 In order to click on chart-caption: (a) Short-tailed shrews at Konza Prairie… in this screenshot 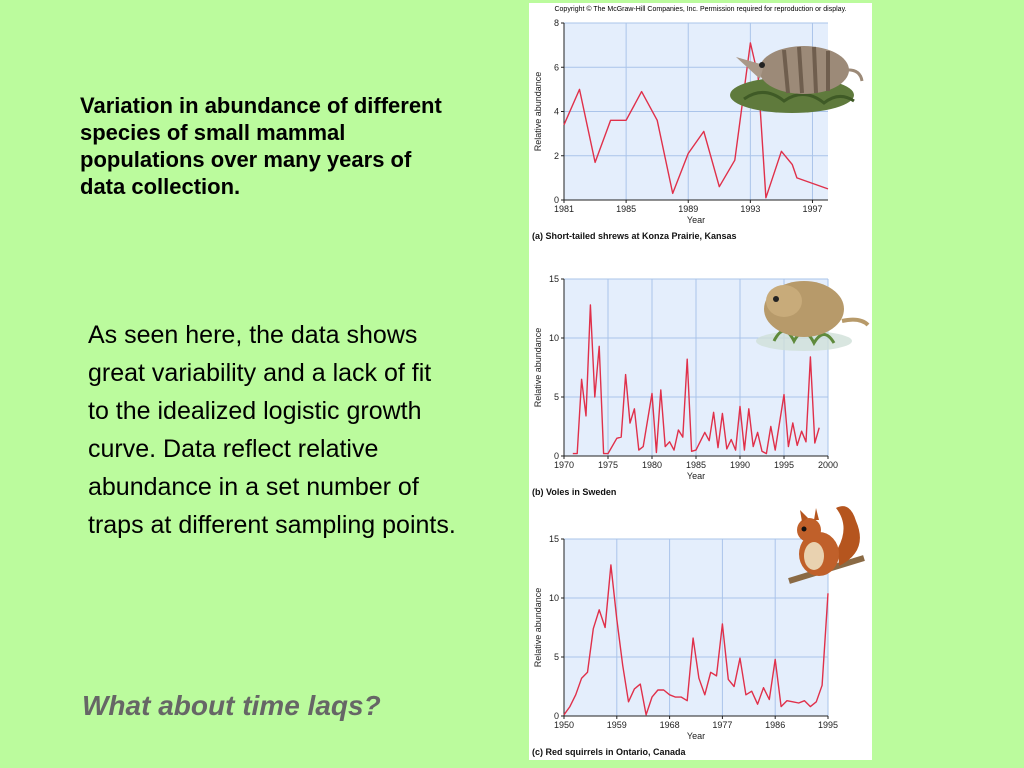, I will do `click(634, 236)`.